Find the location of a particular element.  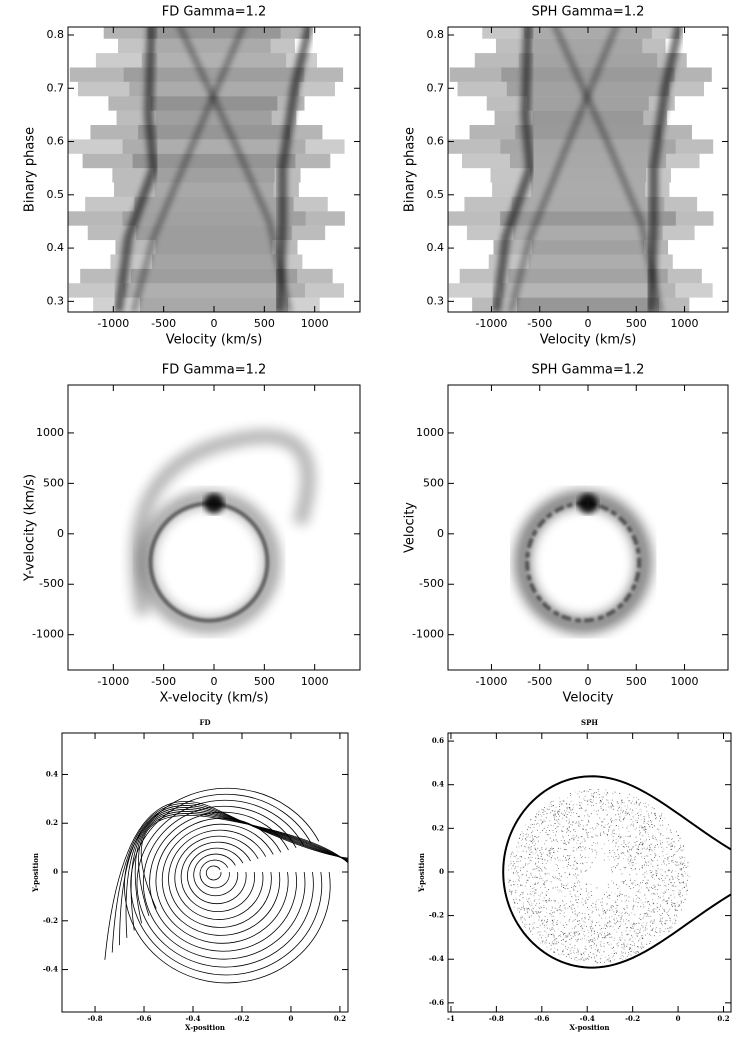

spiral-arm is located at coordinates (222, 522).